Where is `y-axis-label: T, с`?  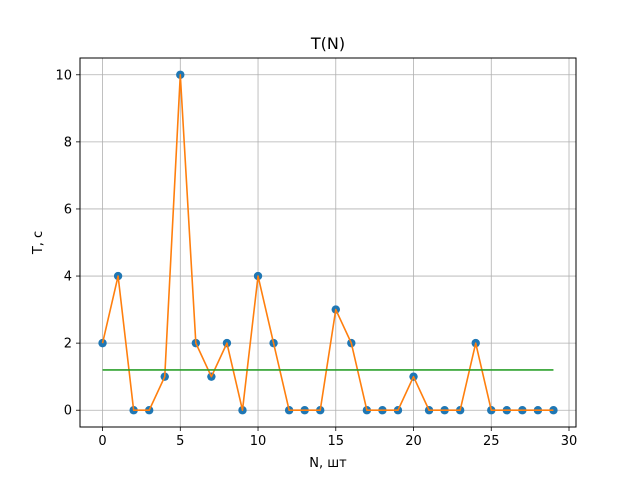 y-axis-label: T, с is located at coordinates (38, 243).